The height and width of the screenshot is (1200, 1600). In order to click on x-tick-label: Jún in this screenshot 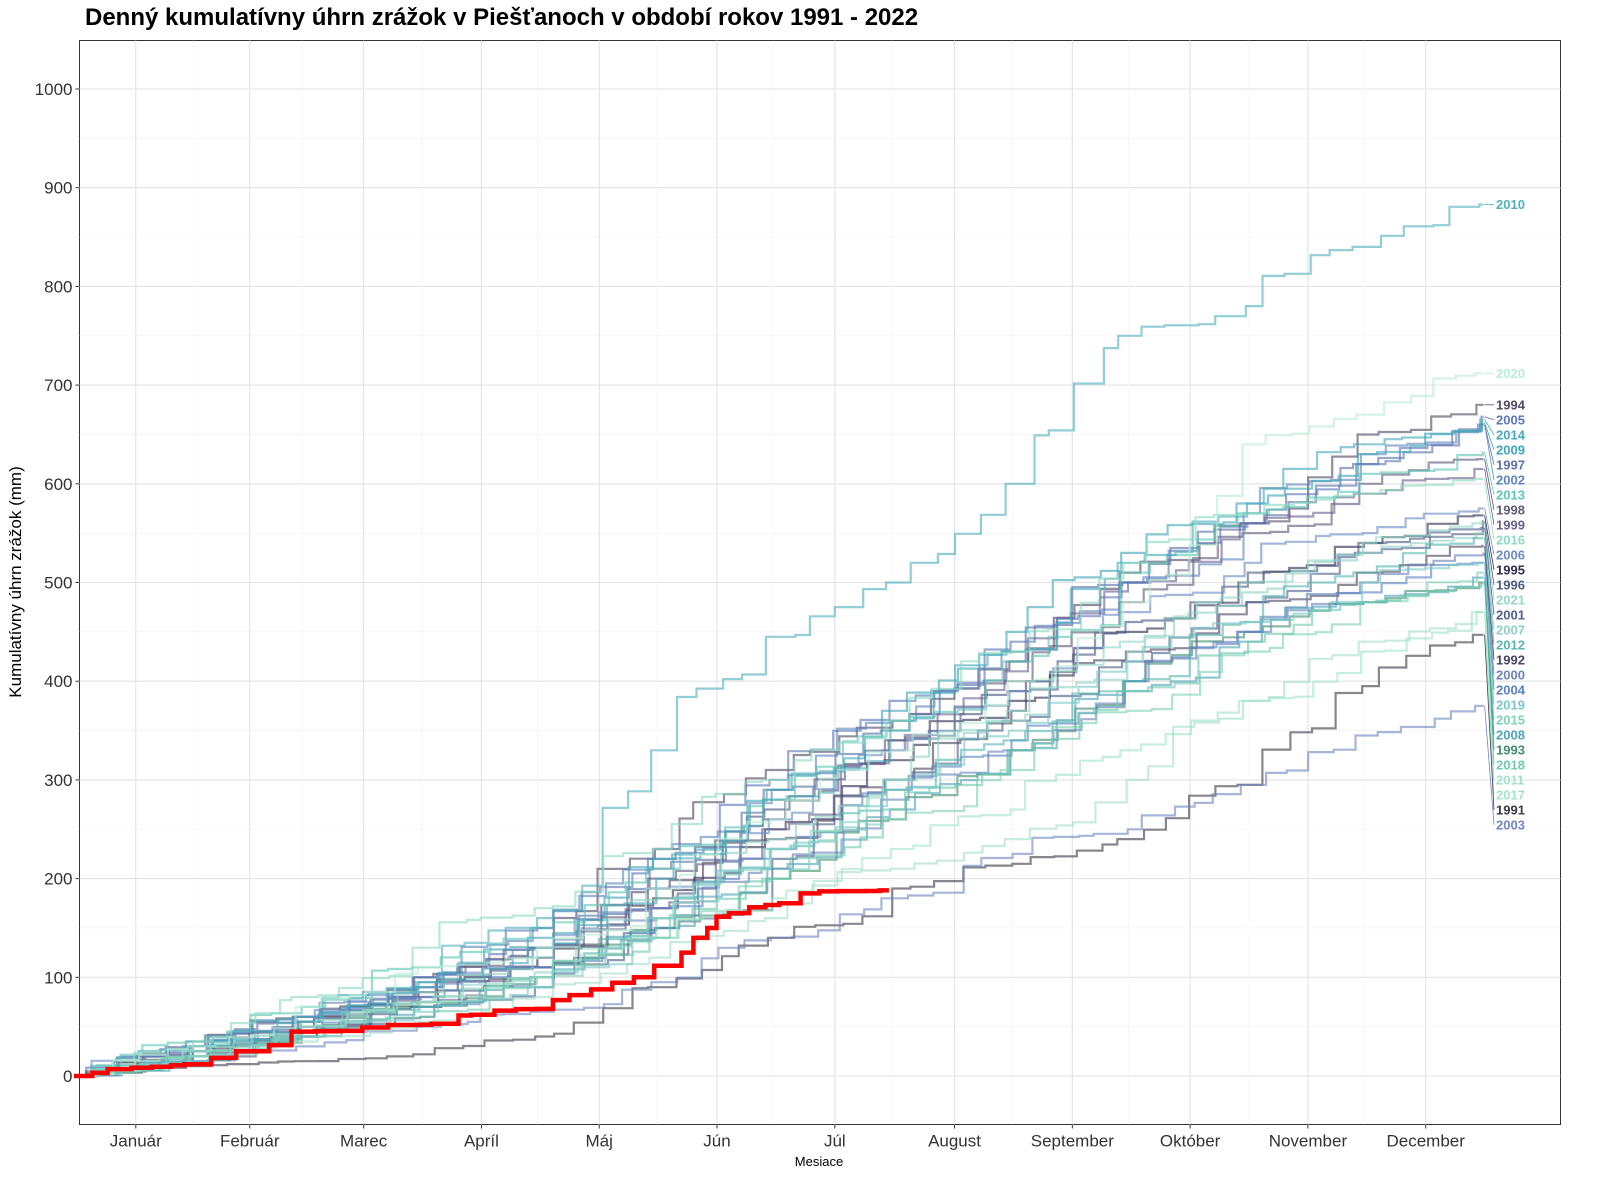, I will do `click(716, 1141)`.